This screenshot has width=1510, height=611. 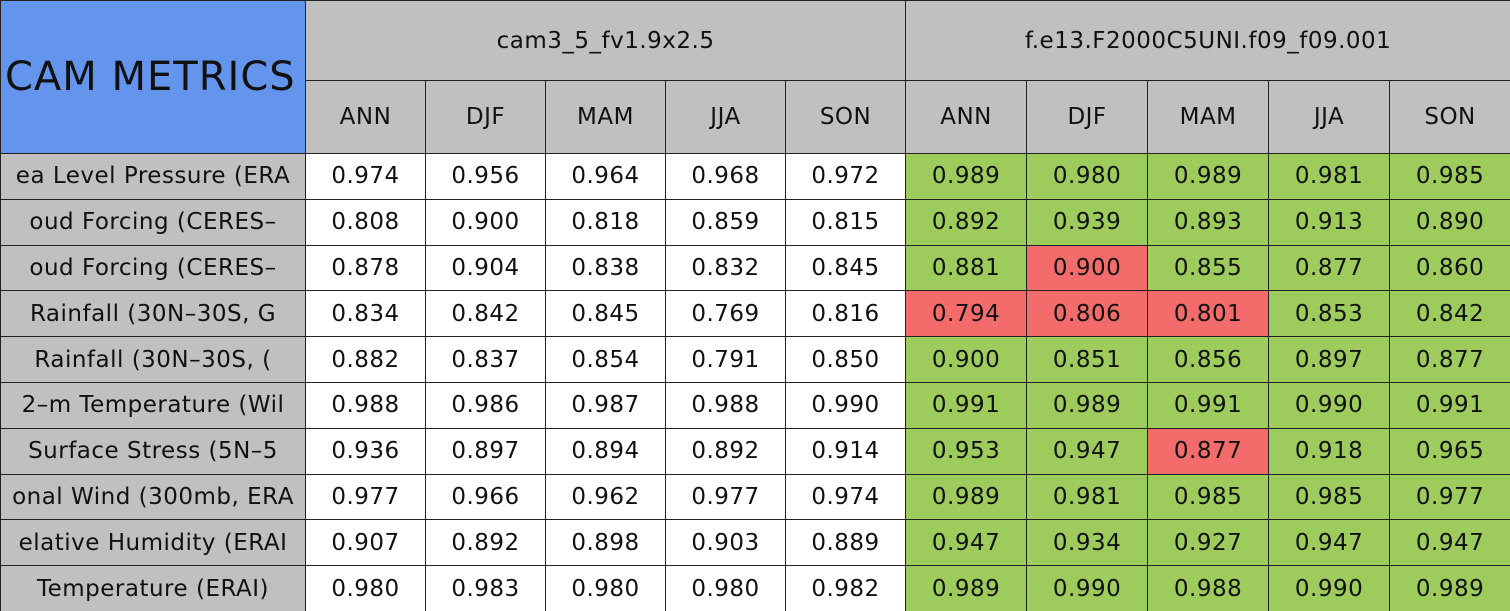 What do you see at coordinates (725, 451) in the screenshot?
I see `value-cell: 0.892` at bounding box center [725, 451].